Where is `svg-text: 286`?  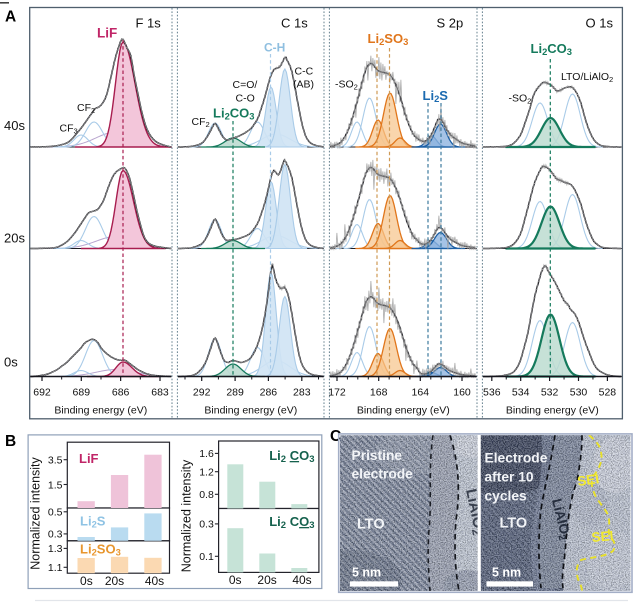
svg-text: 286 is located at coordinates (269, 393).